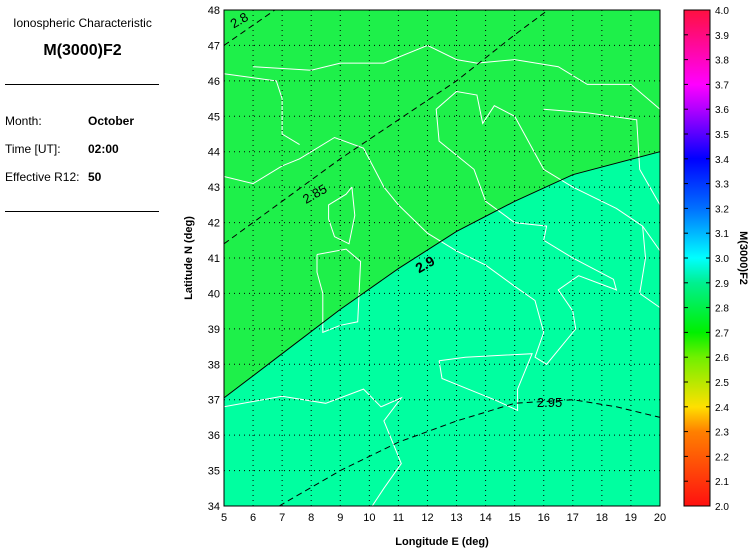  I want to click on y-tick-label: 39, so click(214, 330).